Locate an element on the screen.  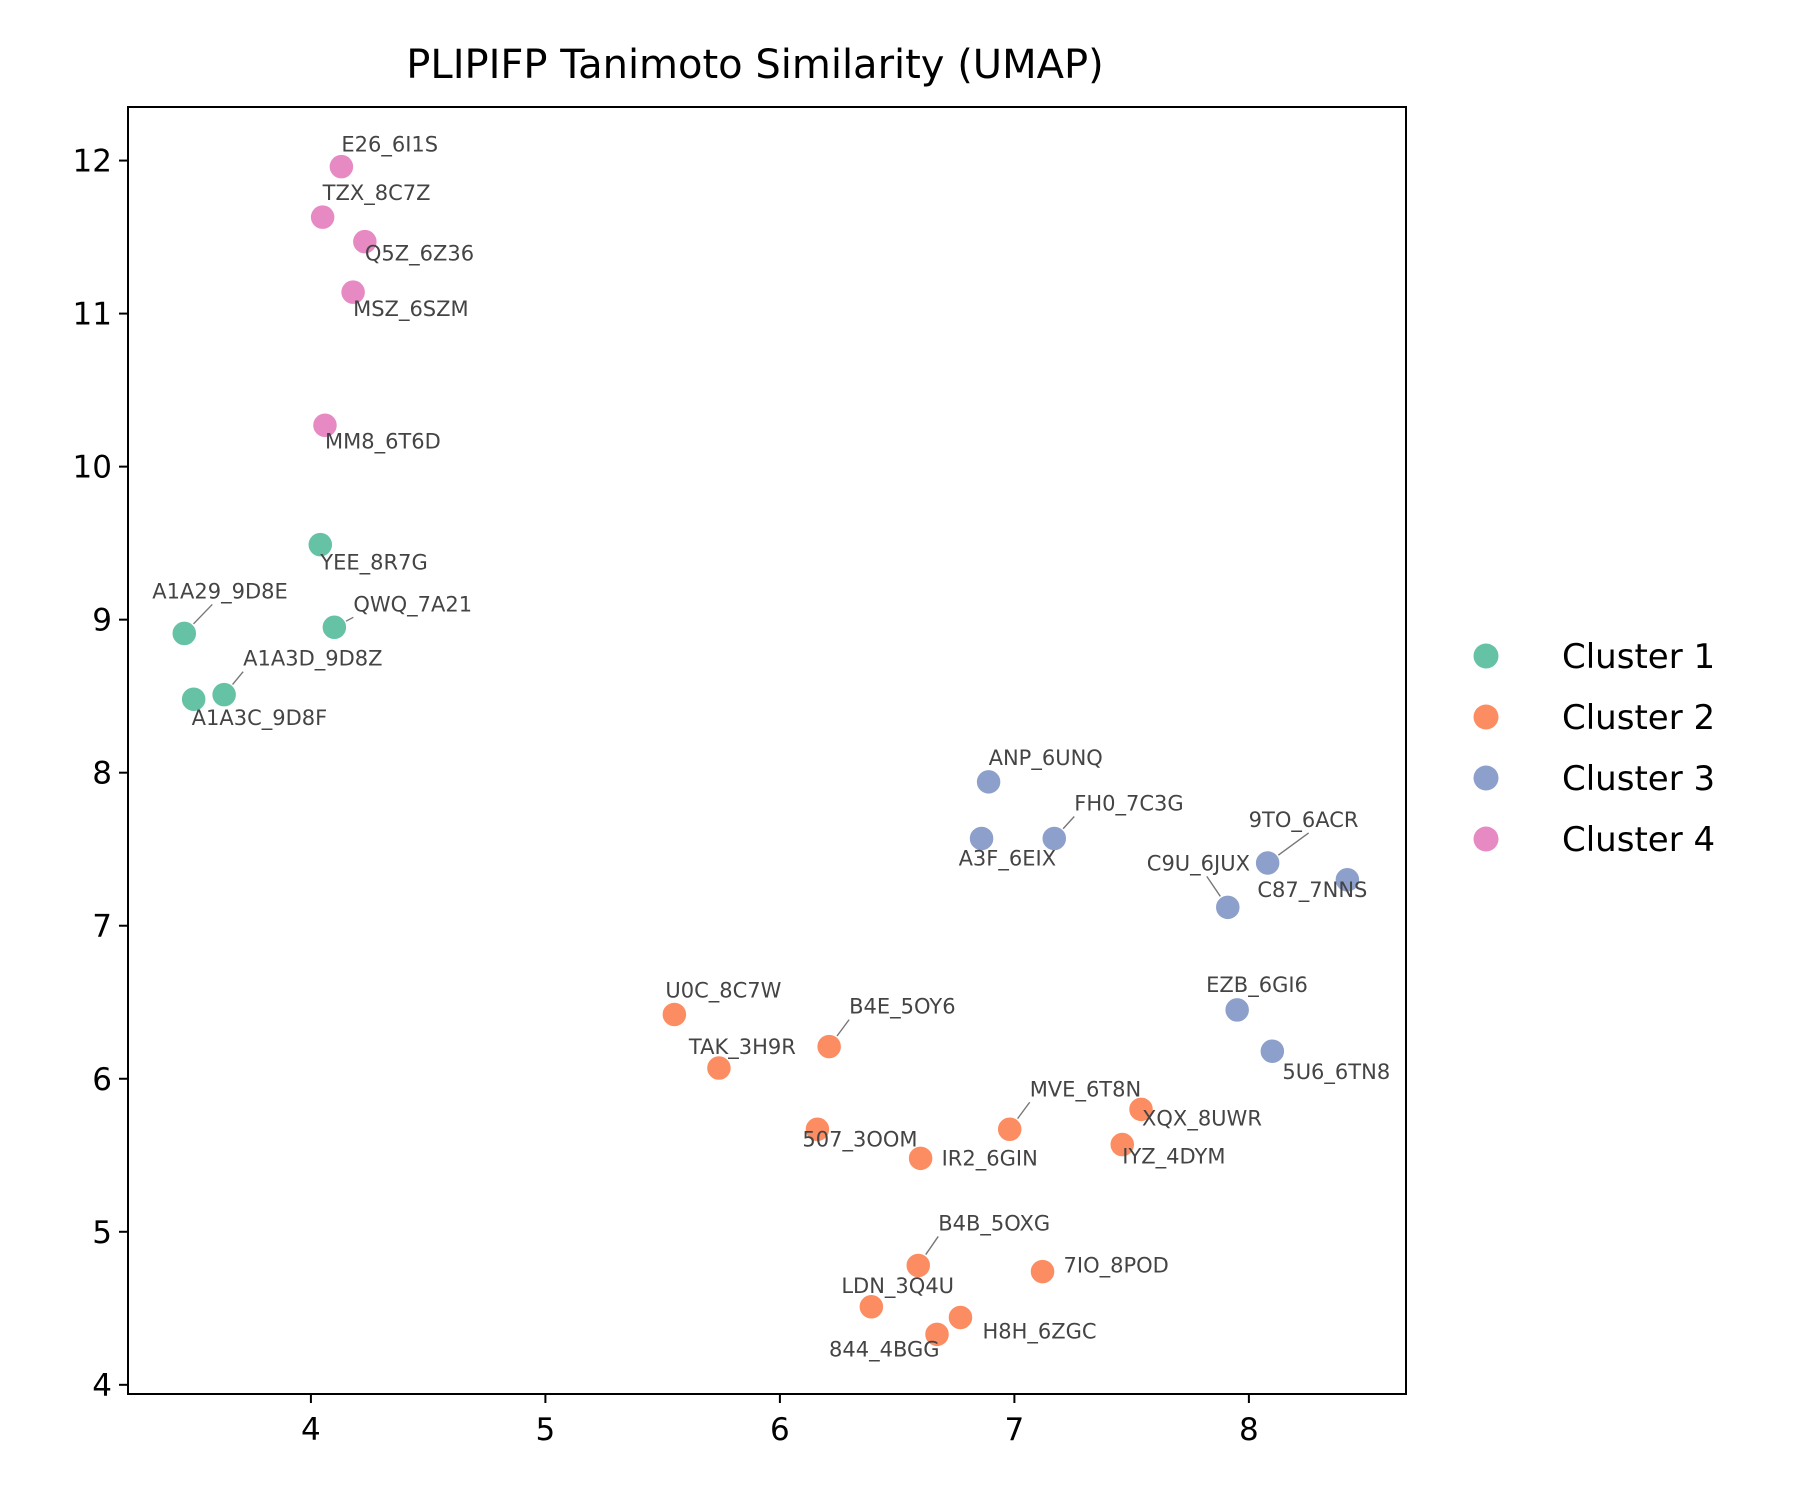
point-label: FH0_7C3G is located at coordinates (1128, 803).